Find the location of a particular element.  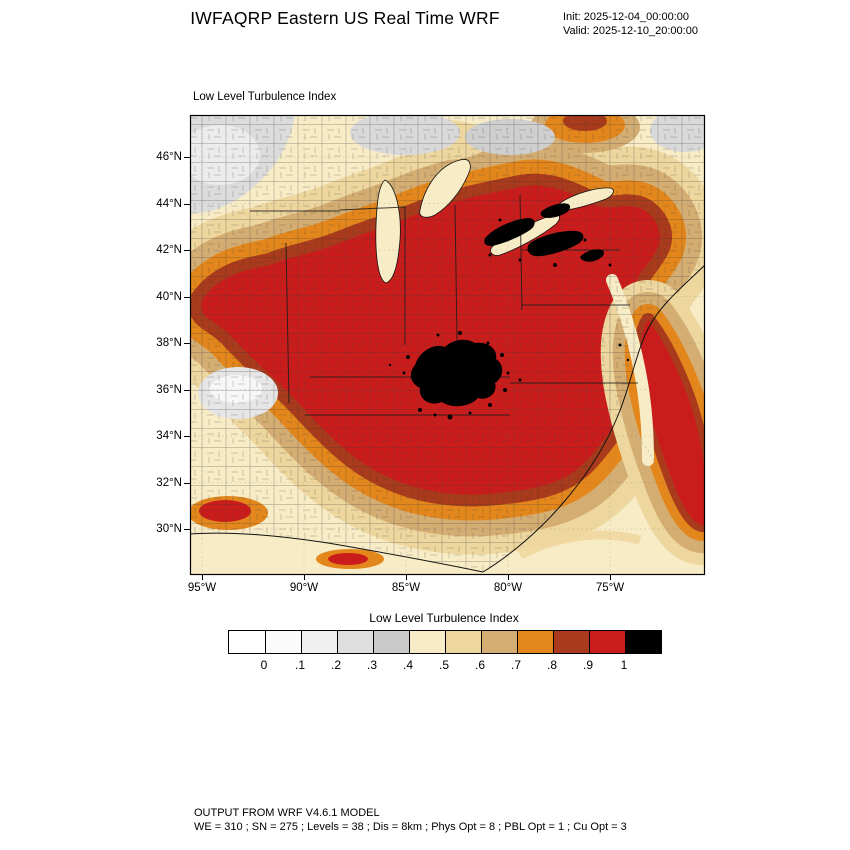

map-panel-label: Low Level Turbulence Index is located at coordinates (265, 97).